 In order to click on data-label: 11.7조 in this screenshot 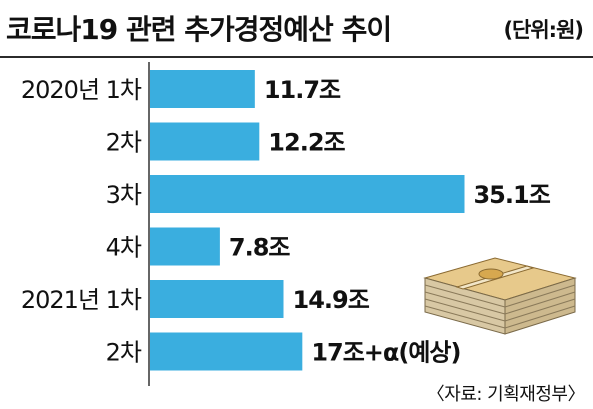, I will do `click(302, 90)`.